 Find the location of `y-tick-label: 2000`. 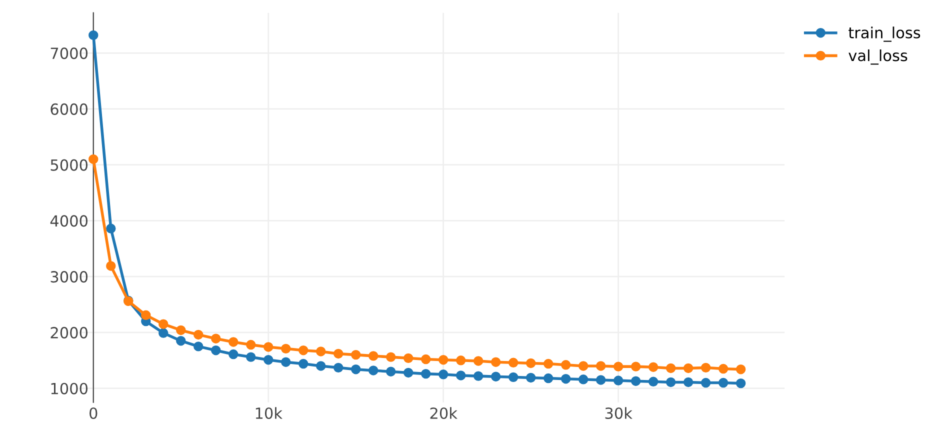

y-tick-label: 2000 is located at coordinates (69, 332).